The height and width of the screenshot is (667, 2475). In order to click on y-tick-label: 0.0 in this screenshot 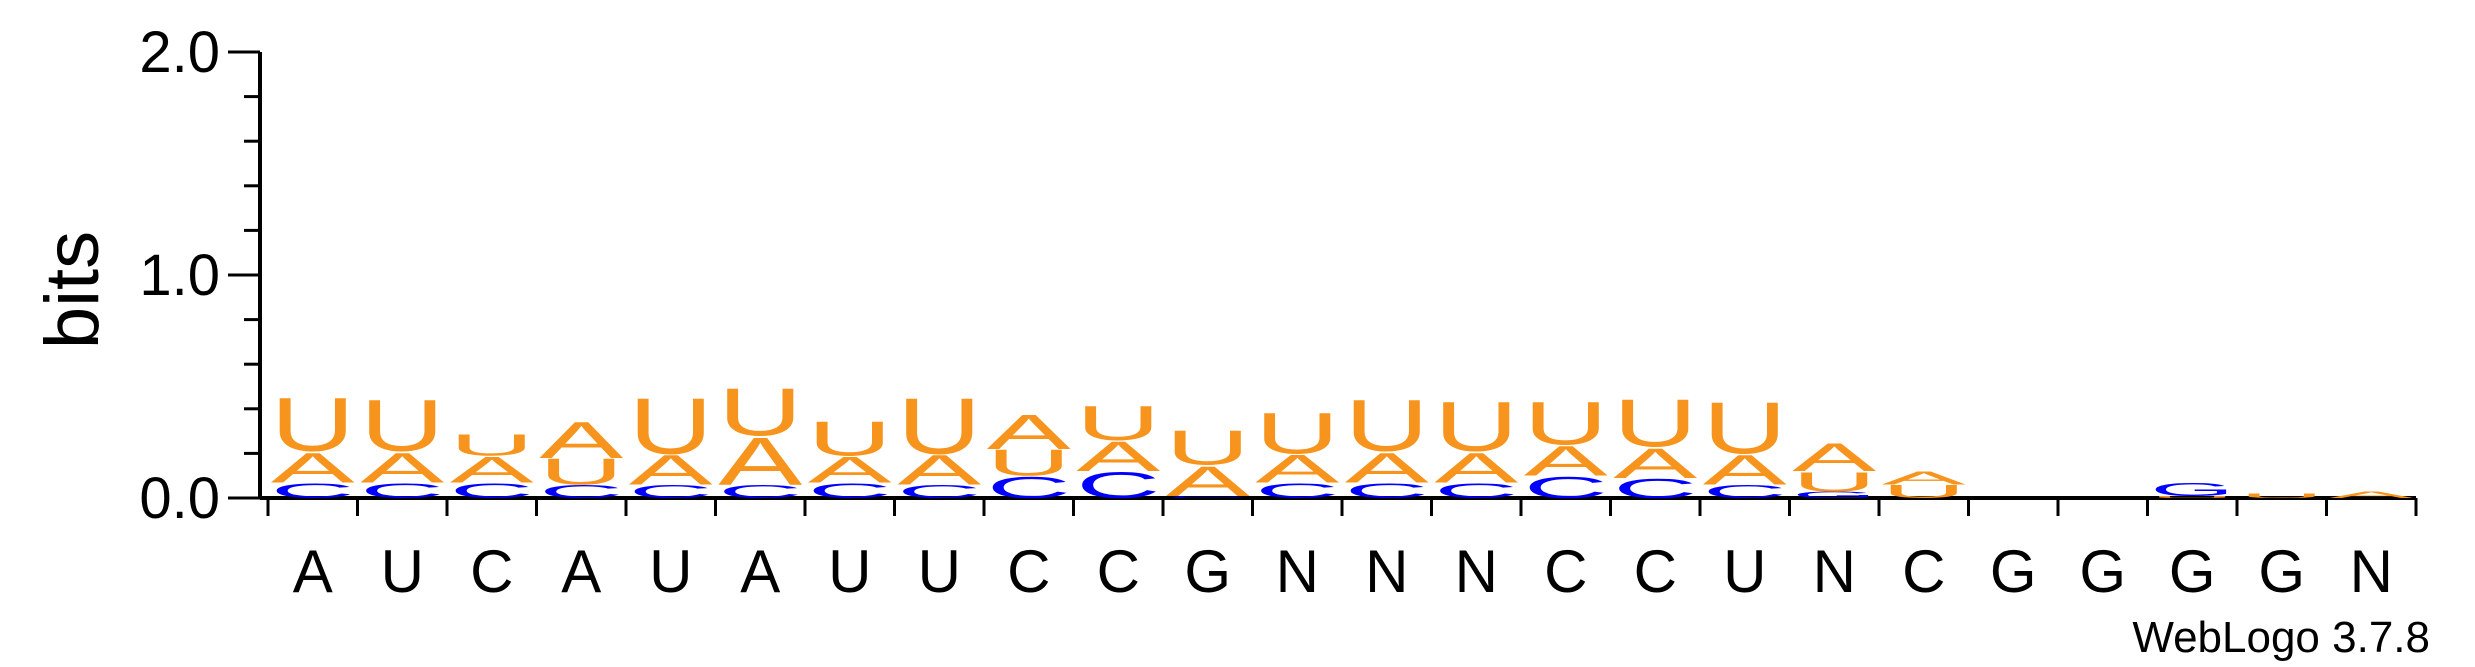, I will do `click(179, 498)`.